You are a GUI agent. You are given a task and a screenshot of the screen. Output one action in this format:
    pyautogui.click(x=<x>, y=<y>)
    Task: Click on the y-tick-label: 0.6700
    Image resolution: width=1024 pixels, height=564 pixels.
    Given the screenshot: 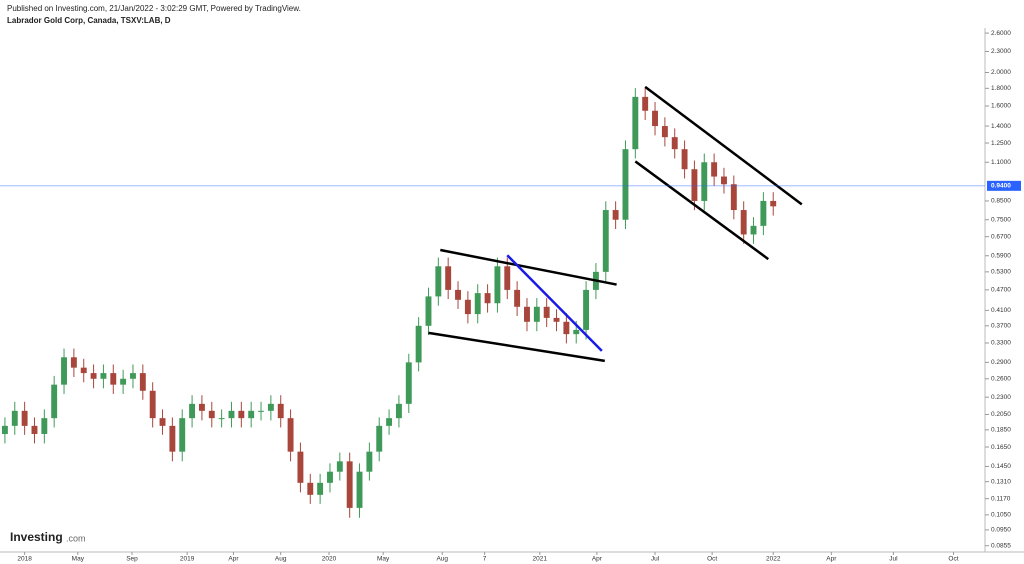 What is the action you would take?
    pyautogui.click(x=1001, y=236)
    